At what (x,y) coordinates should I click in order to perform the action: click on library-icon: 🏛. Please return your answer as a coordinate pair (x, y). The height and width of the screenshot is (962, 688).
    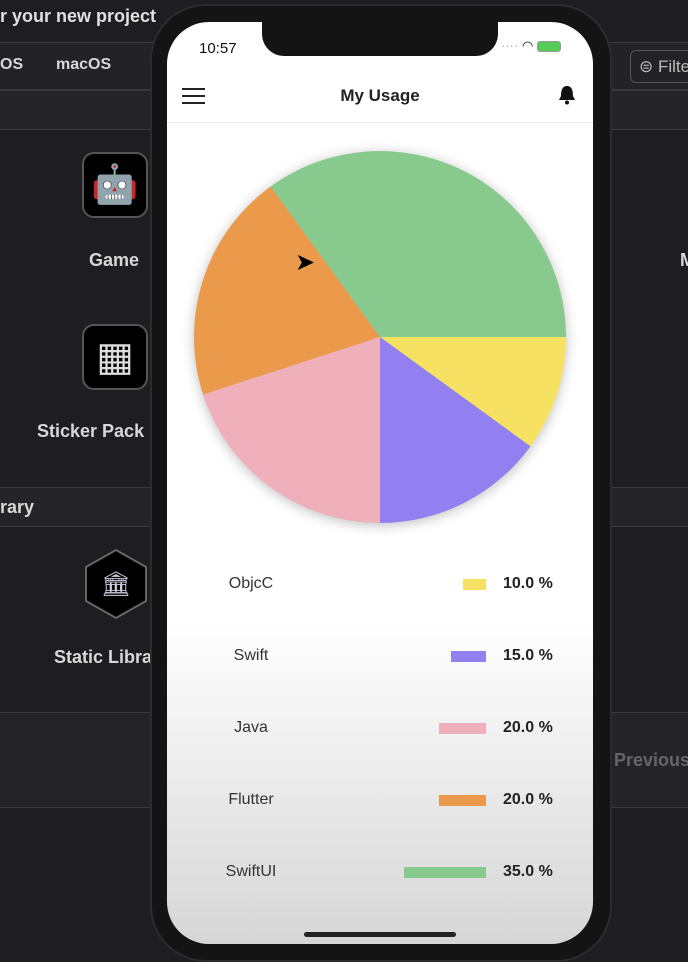
    Looking at the image, I should click on (116, 584).